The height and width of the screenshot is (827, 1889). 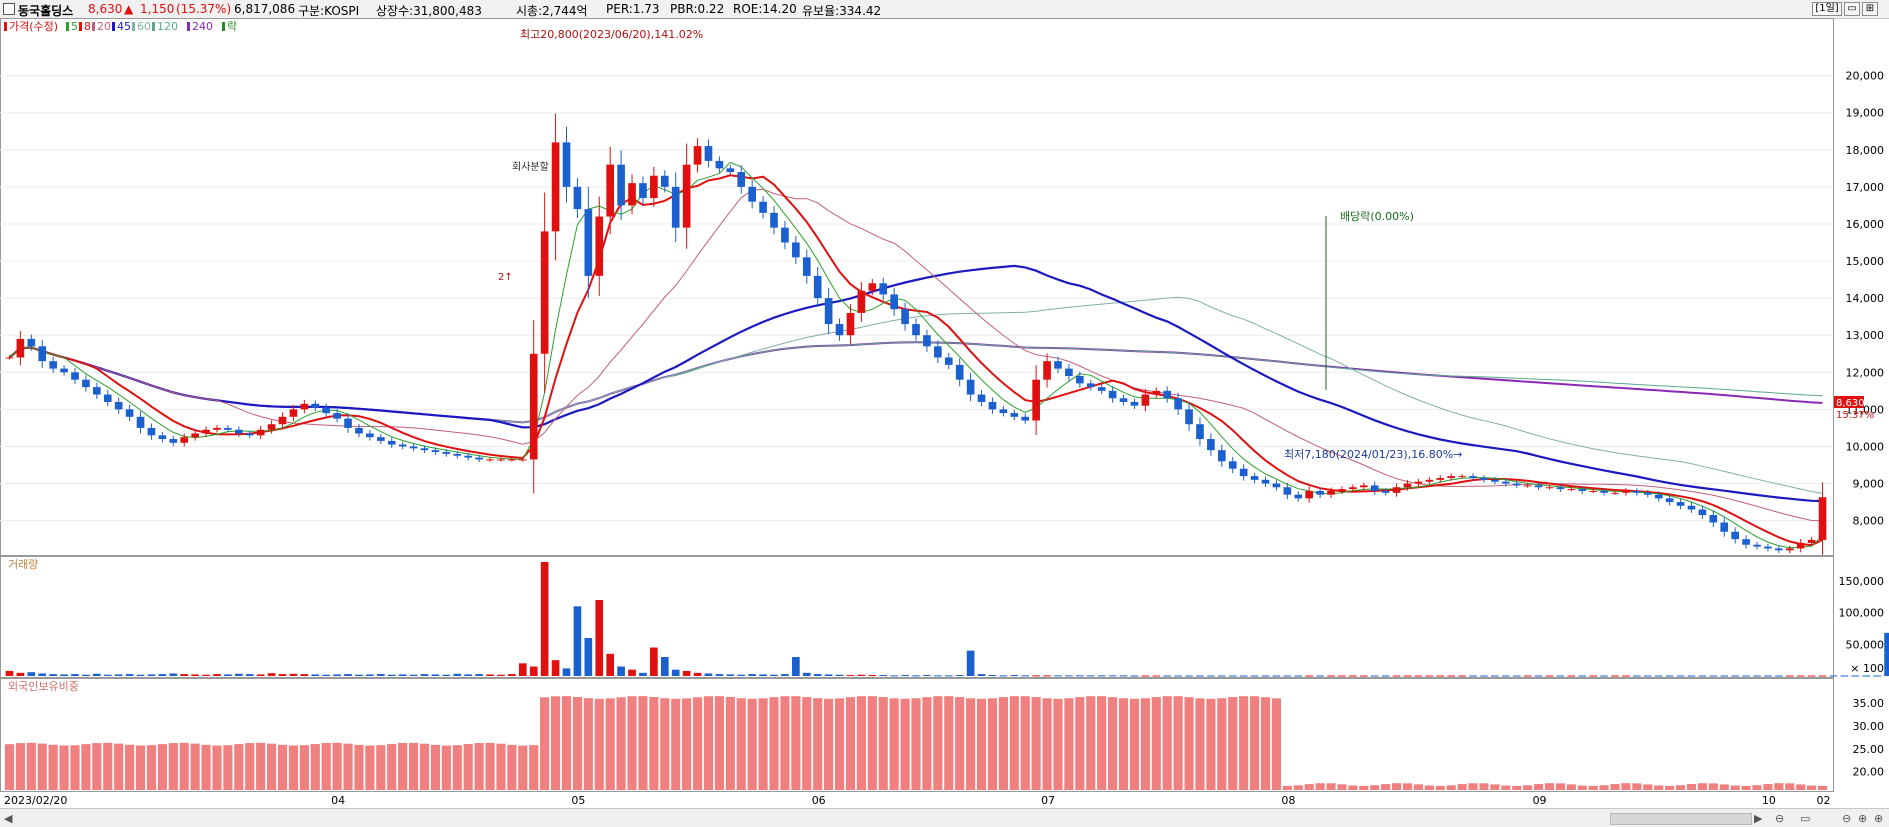 I want to click on maximize-icon: ⊞, so click(x=1870, y=9).